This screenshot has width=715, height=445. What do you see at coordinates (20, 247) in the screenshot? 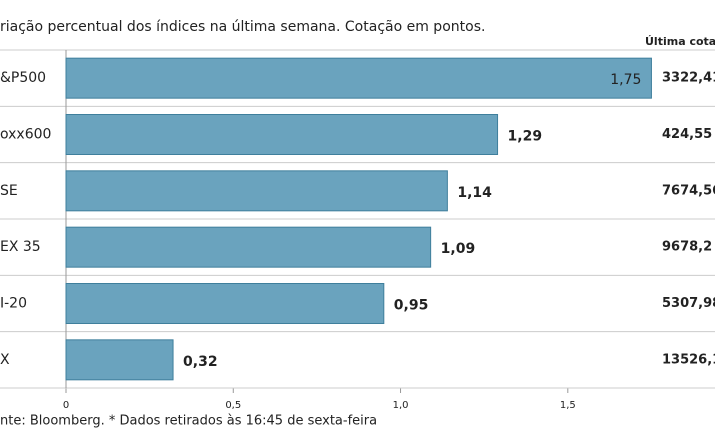
I see `category-label: EX 35` at bounding box center [20, 247].